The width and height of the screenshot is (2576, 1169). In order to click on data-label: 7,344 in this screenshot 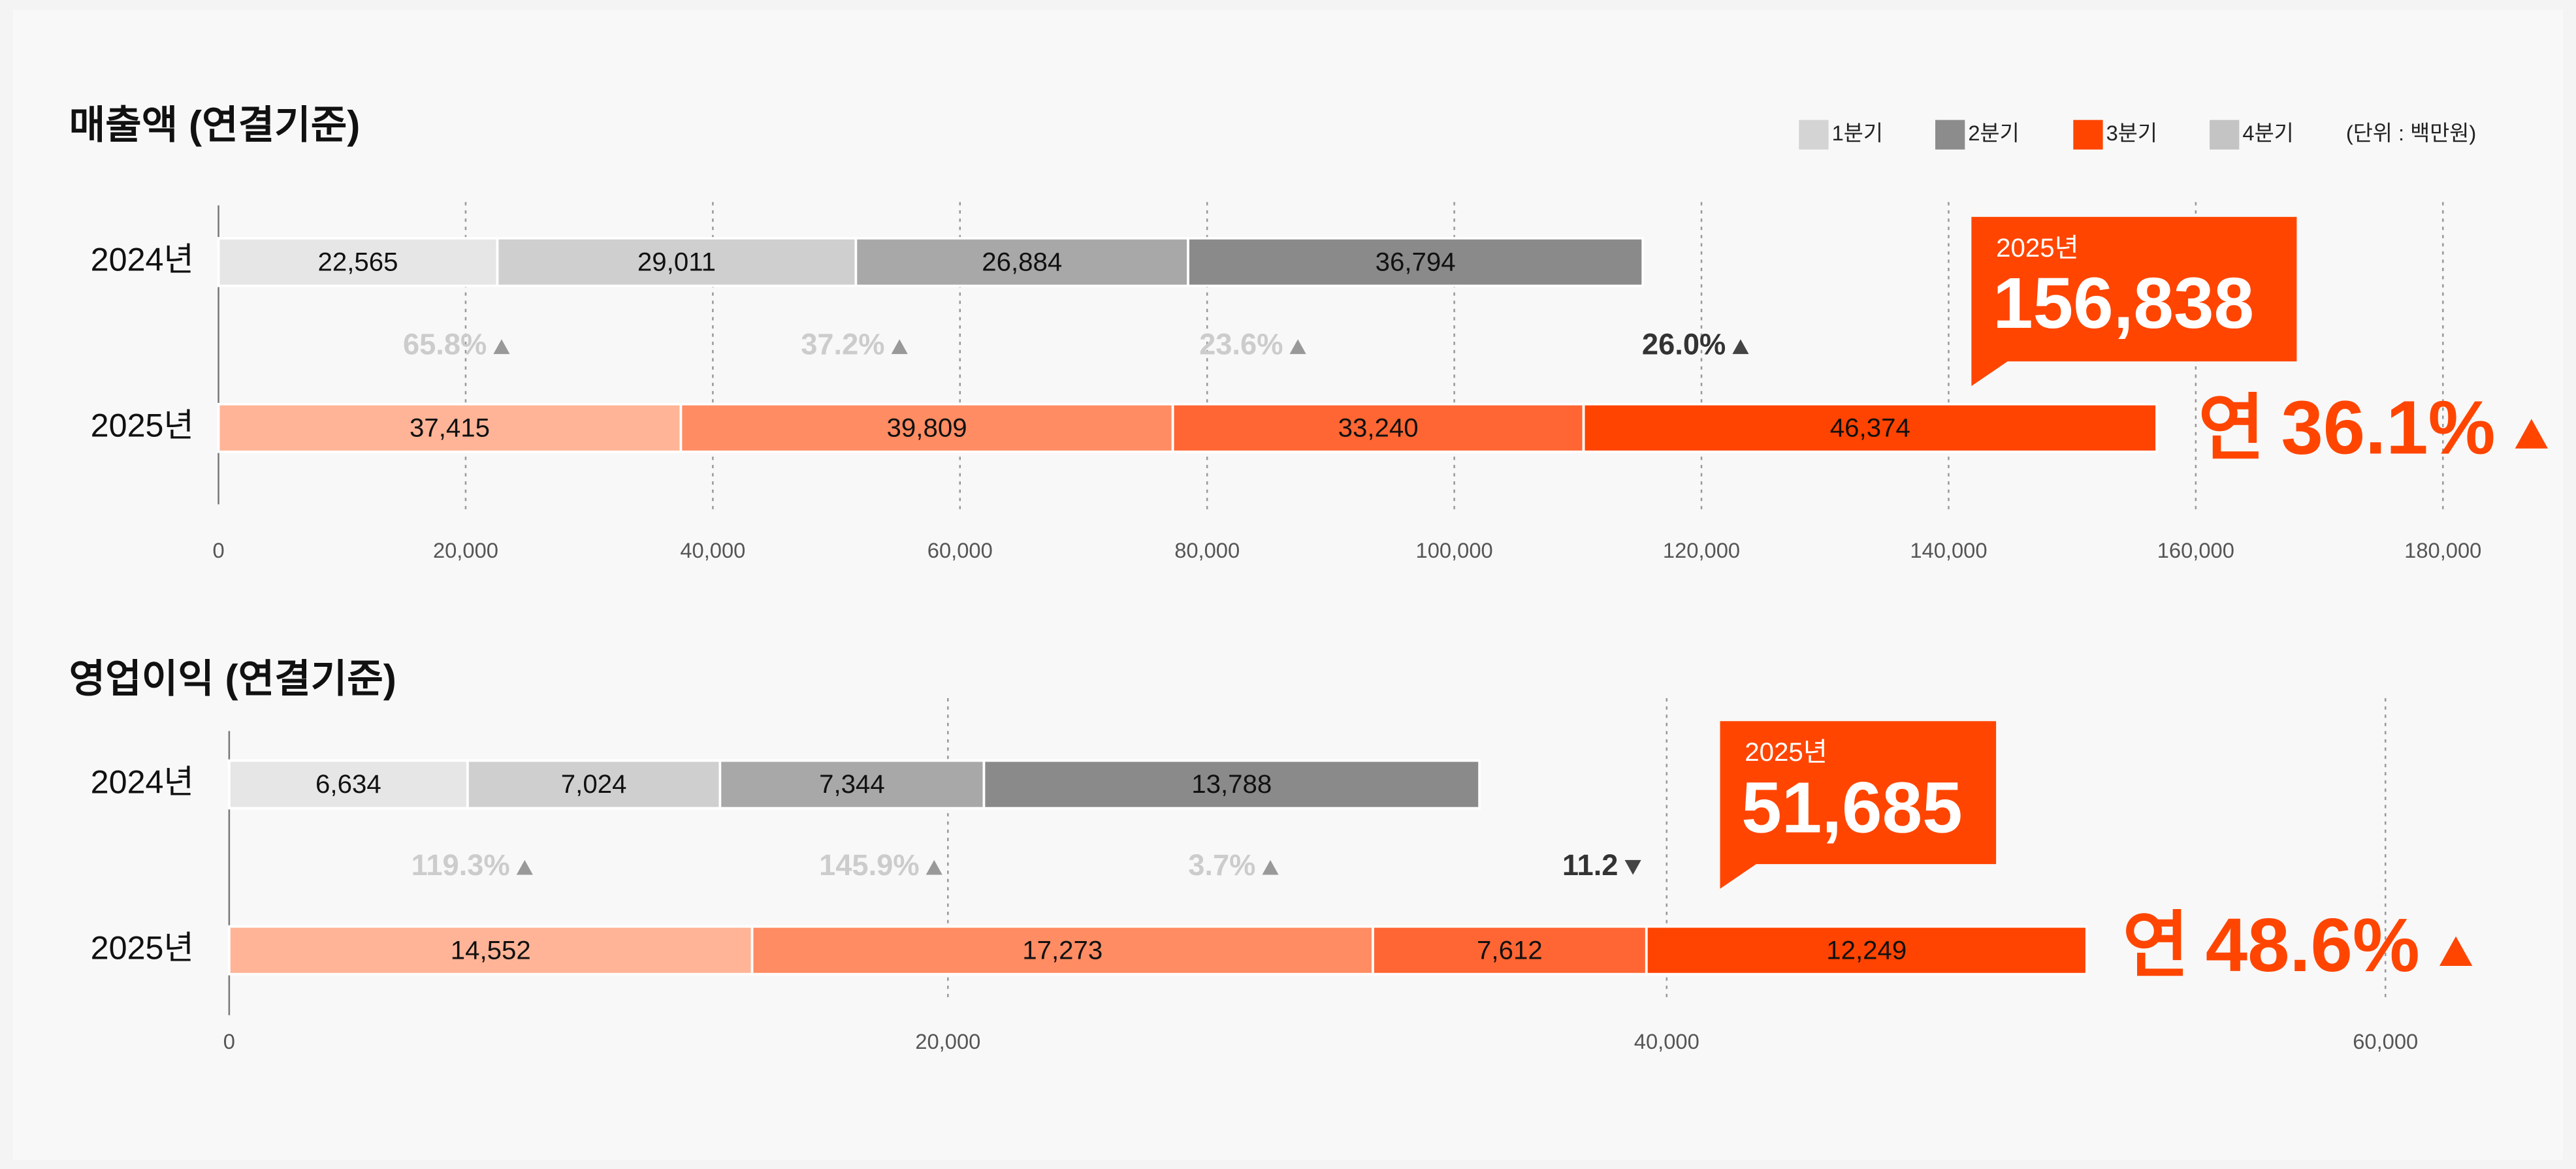, I will do `click(852, 784)`.